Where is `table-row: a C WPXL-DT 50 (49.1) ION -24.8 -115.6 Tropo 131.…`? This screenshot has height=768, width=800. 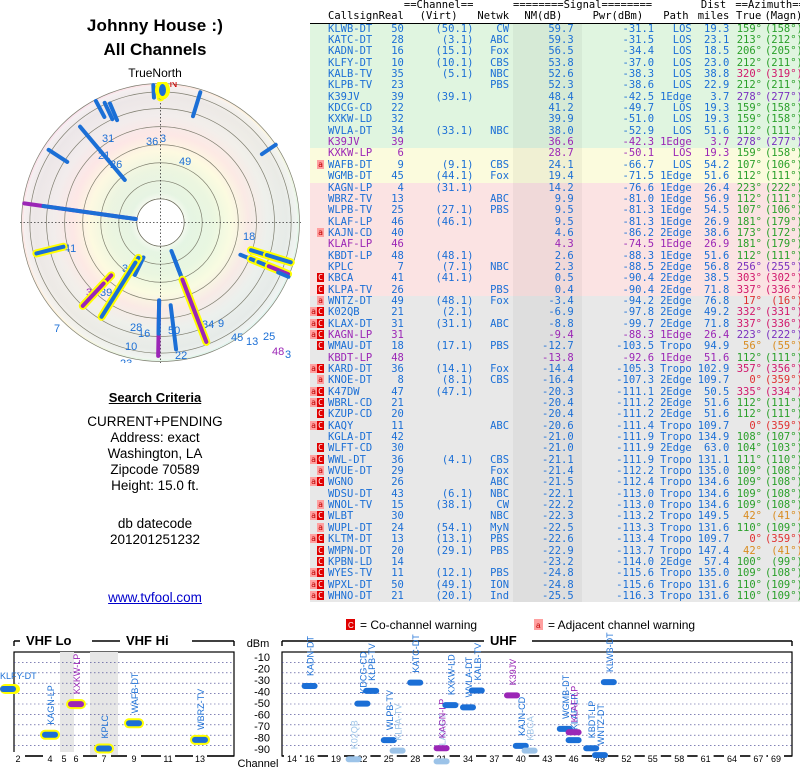 table-row: a C WPXL-DT 50 (49.1) ION -24.8 -115.6 Tropo 131.… is located at coordinates (555, 584).